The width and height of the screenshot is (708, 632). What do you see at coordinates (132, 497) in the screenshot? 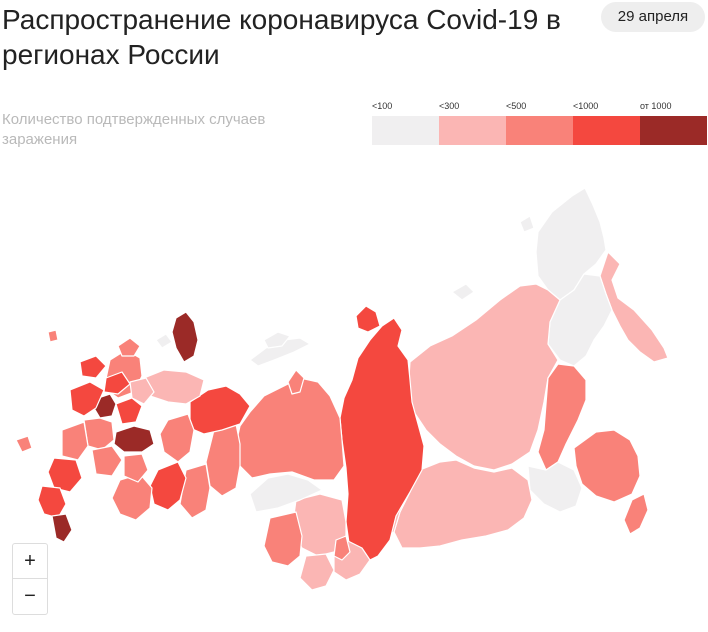
I see `region-volga-south` at bounding box center [132, 497].